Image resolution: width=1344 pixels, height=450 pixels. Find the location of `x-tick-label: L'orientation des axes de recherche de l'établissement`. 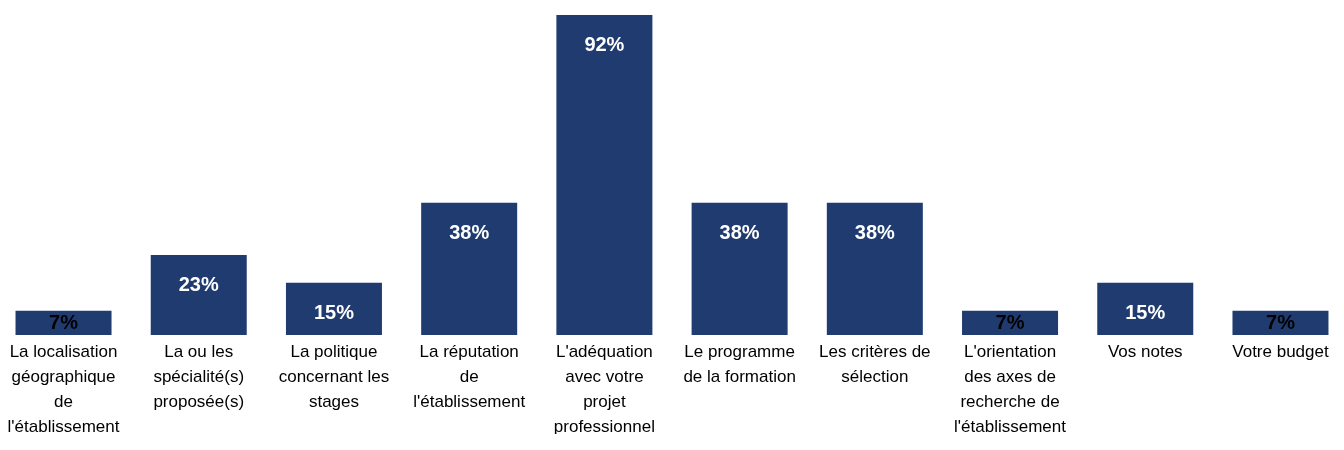

x-tick-label: L'orientation des axes de recherche de l'établissement is located at coordinates (1010, 388).